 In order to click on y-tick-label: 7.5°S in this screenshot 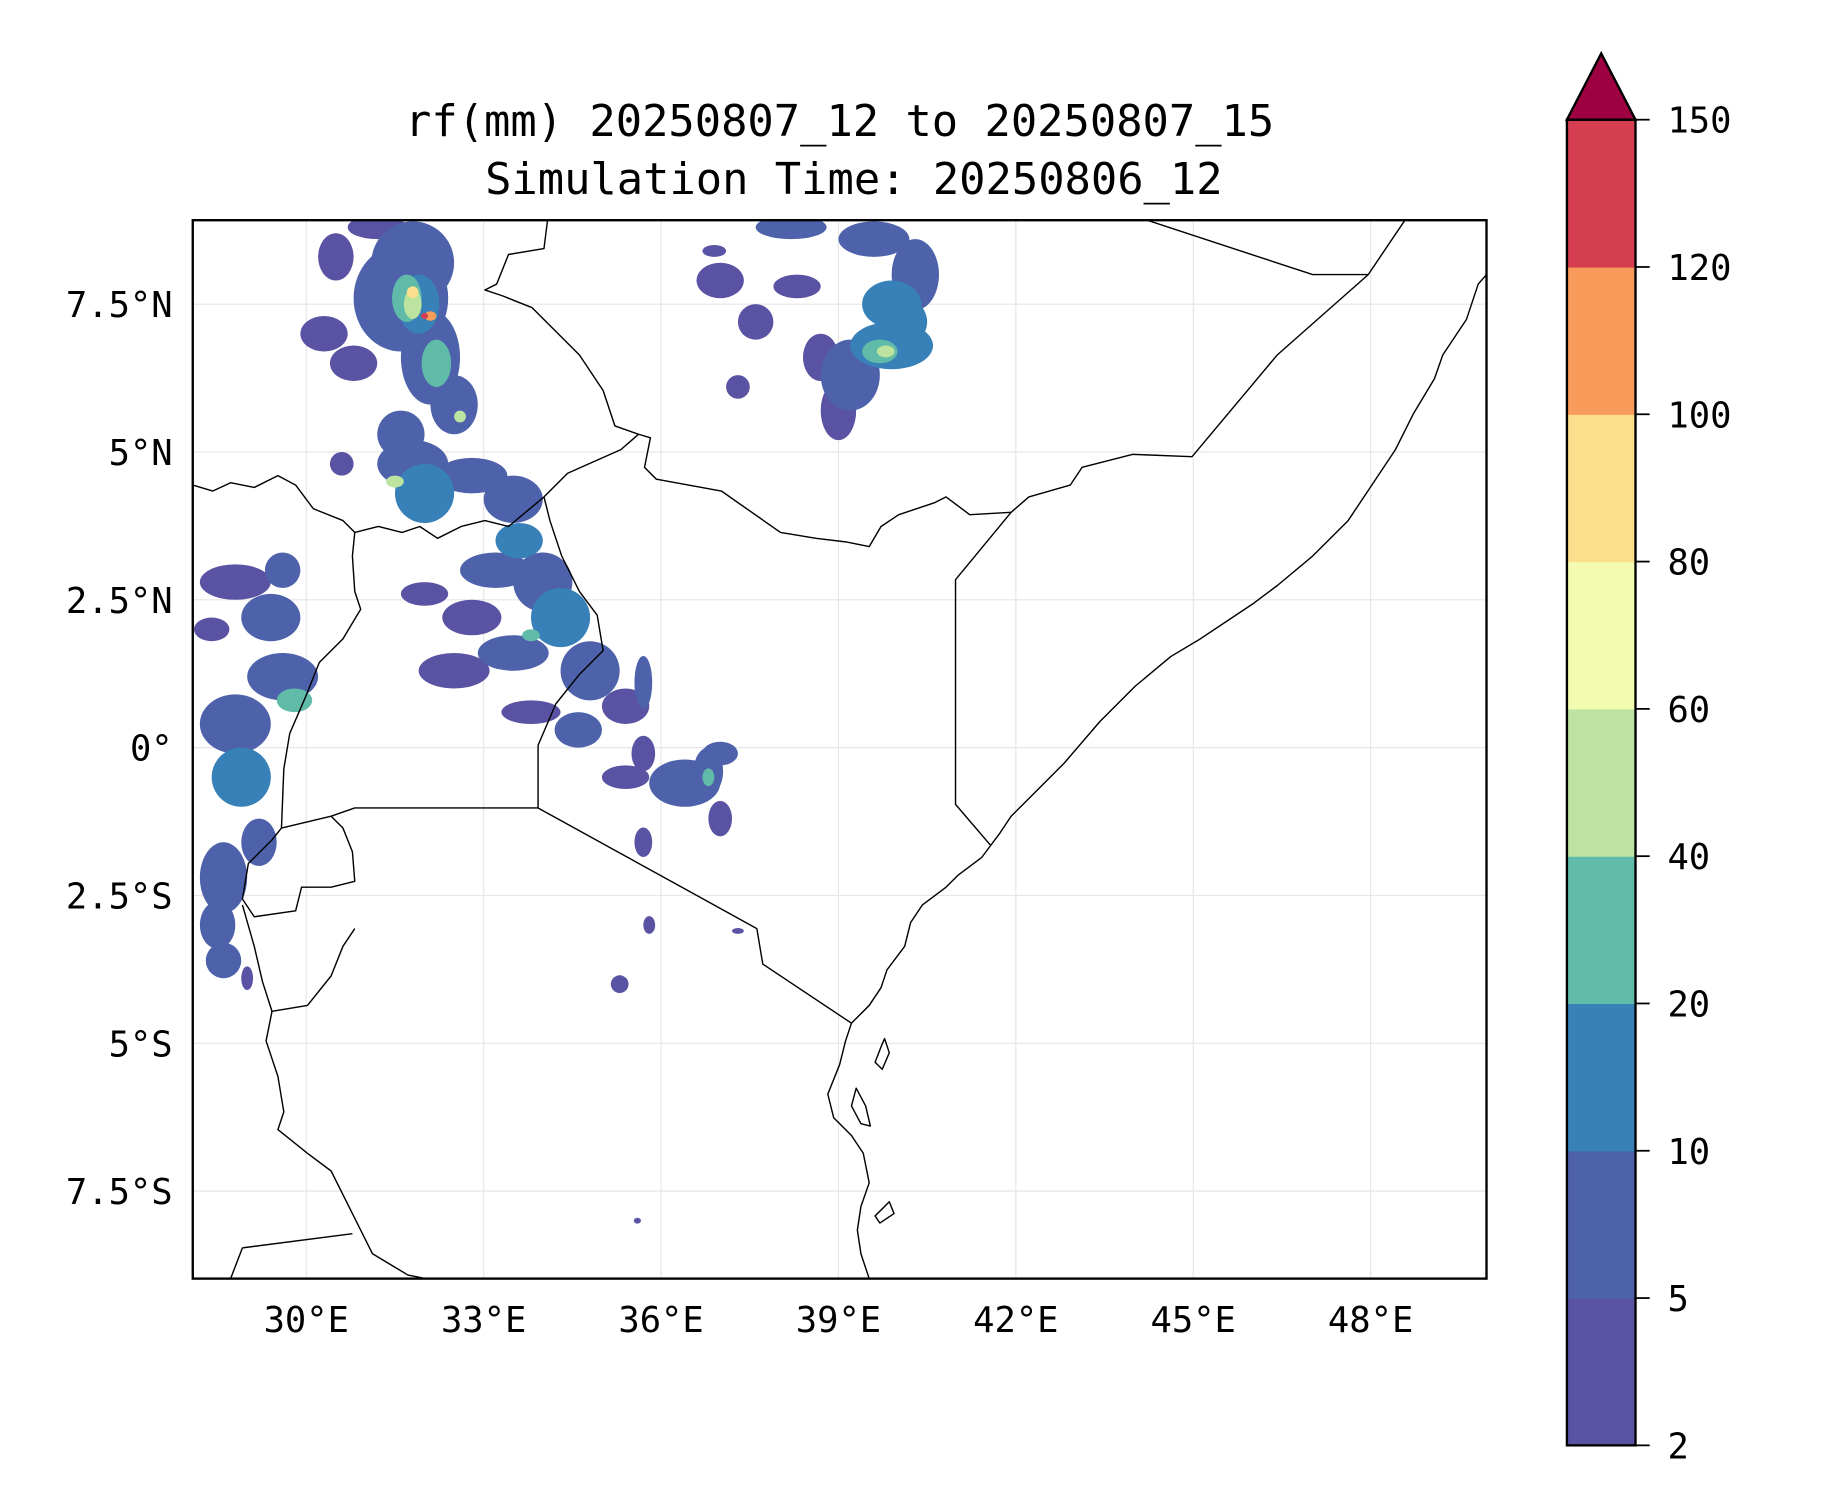, I will do `click(119, 1192)`.